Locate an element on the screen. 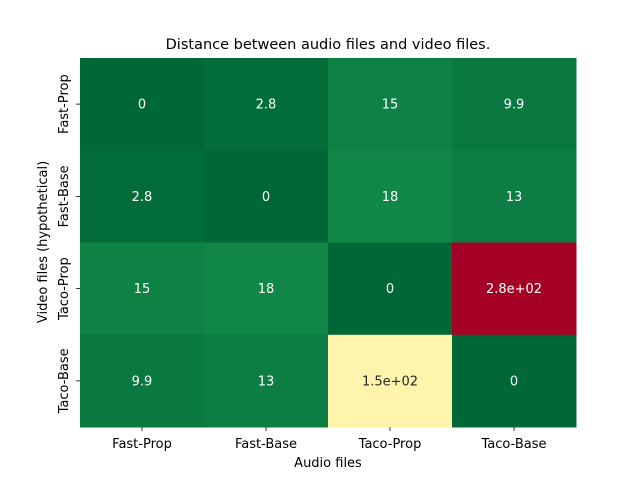 Image resolution: width=640 pixels, height=480 pixels. heatmap-cell-r1-c0 is located at coordinates (142, 196).